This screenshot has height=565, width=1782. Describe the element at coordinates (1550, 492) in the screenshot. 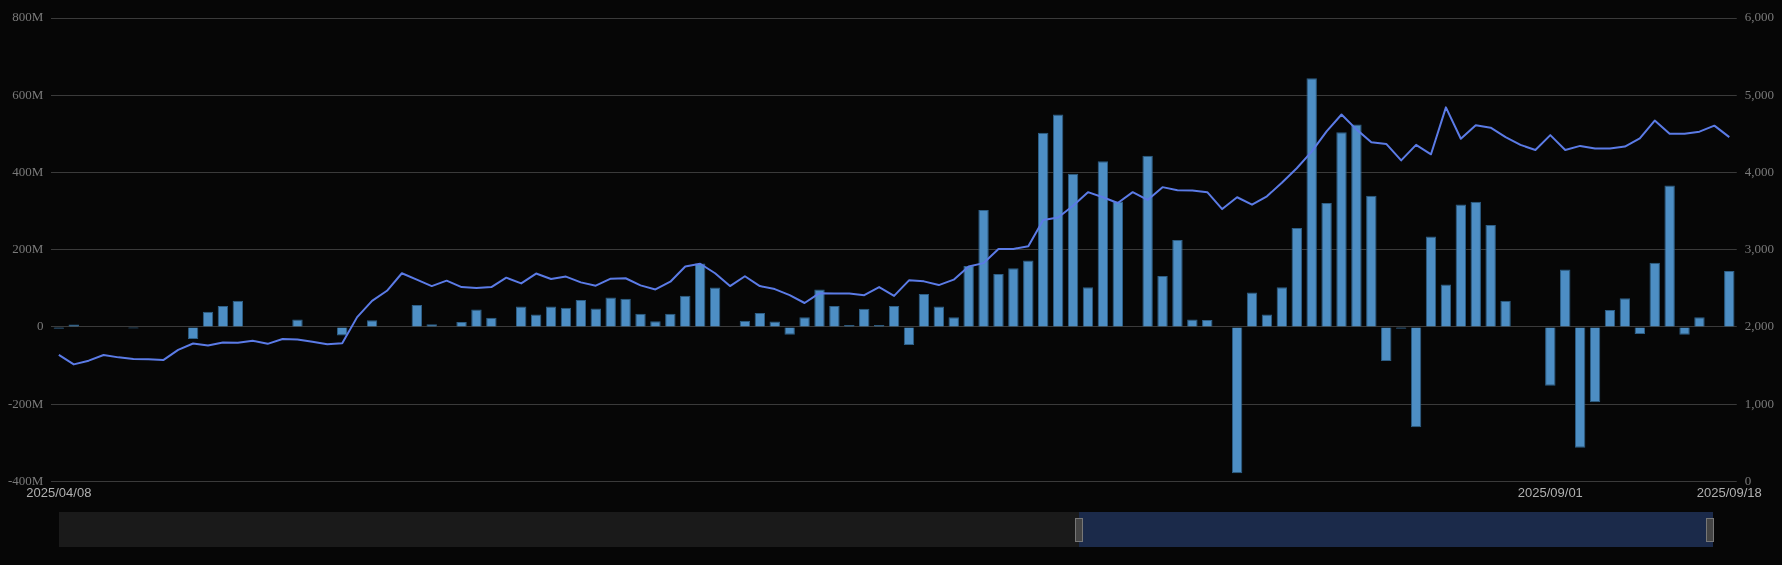

I see `x-tick-label: 2025/09/01` at that location.